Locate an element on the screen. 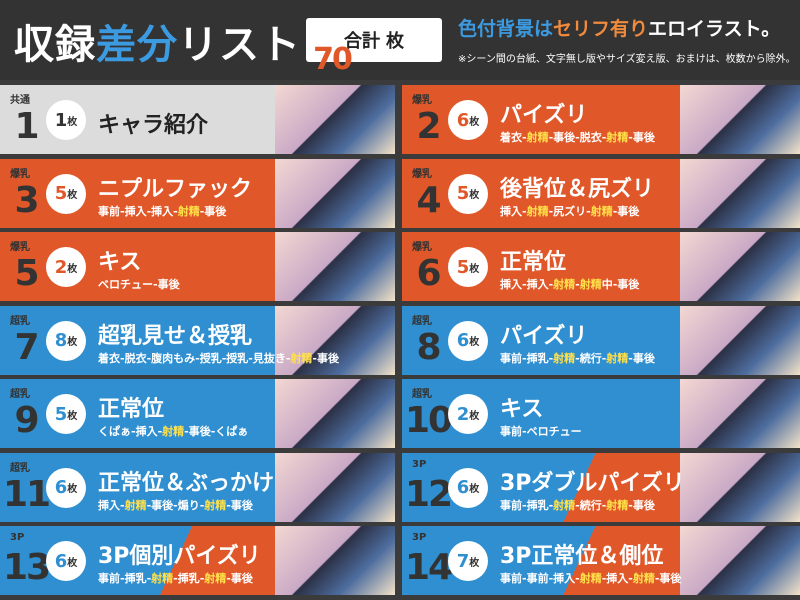 The width and height of the screenshot is (800, 600). scene-card: 爆乳 2 6 枚パイズリ 着衣-射精-事後-脱衣-射精-事後 is located at coordinates (601, 119).